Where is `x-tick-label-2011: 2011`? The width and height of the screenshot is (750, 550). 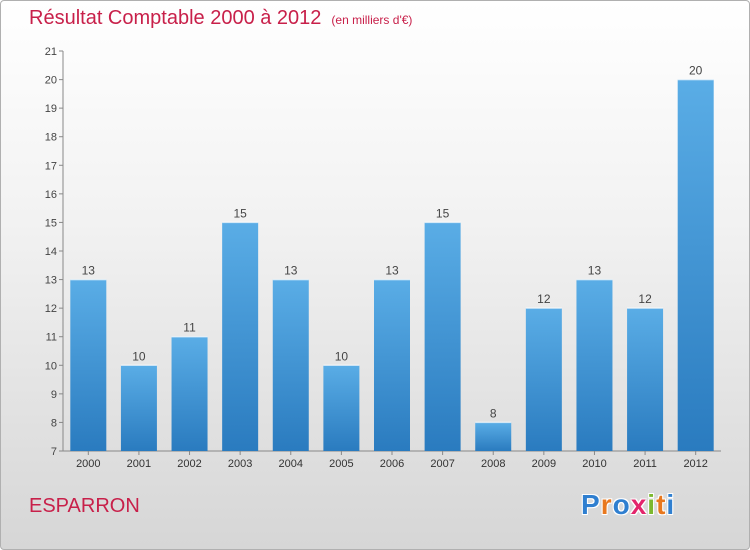
x-tick-label-2011: 2011 is located at coordinates (645, 464).